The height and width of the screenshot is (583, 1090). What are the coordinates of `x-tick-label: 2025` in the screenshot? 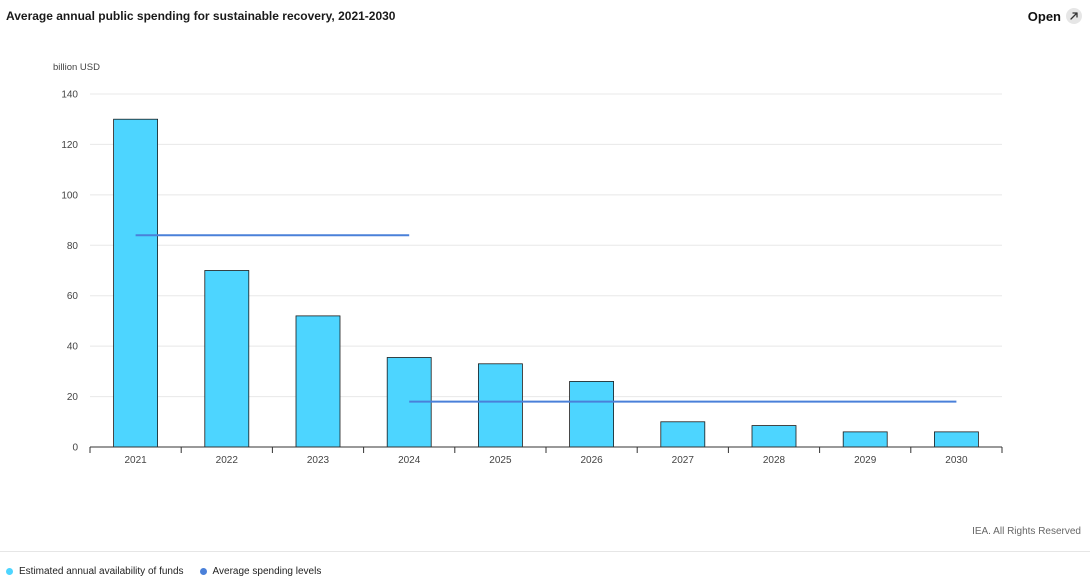 It's located at (500, 460).